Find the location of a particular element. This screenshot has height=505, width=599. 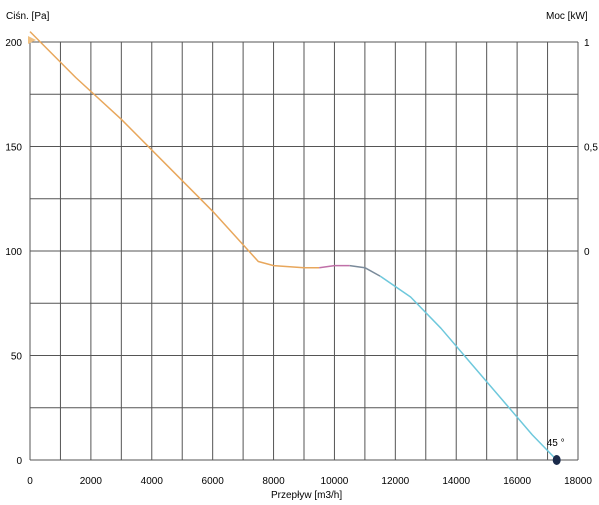

x-tick-label: 14000 is located at coordinates (456, 481).